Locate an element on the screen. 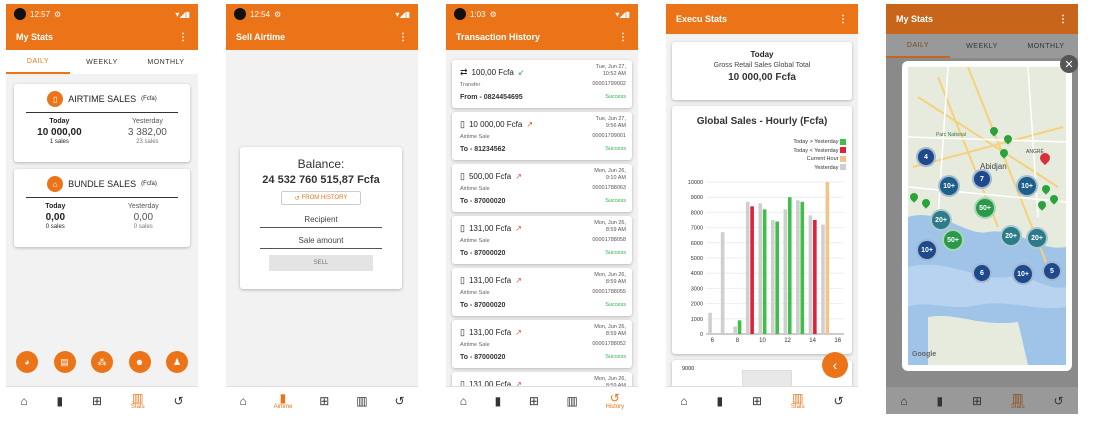 This screenshot has height=432, width=1096. map-cluster: 5 is located at coordinates (1052, 271).